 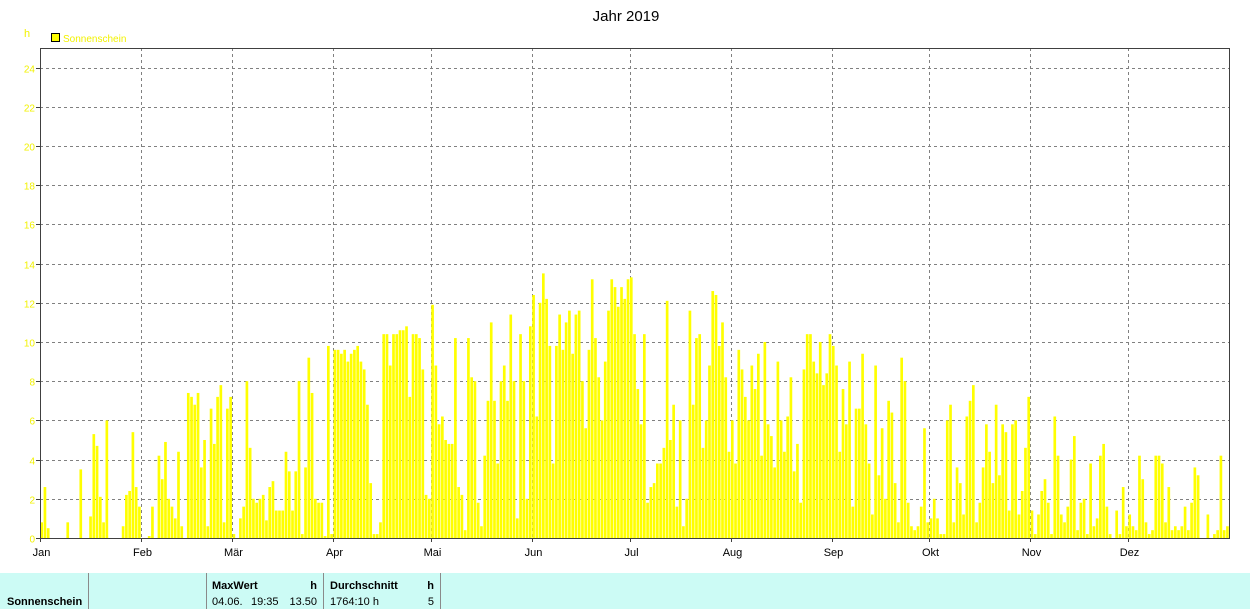 What do you see at coordinates (45, 602) in the screenshot?
I see `row-label: Sonnenschein` at bounding box center [45, 602].